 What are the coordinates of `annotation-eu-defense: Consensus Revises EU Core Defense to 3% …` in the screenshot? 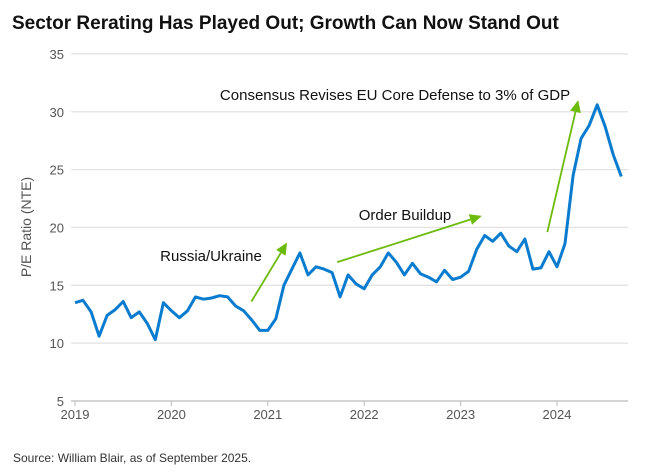 It's located at (395, 95).